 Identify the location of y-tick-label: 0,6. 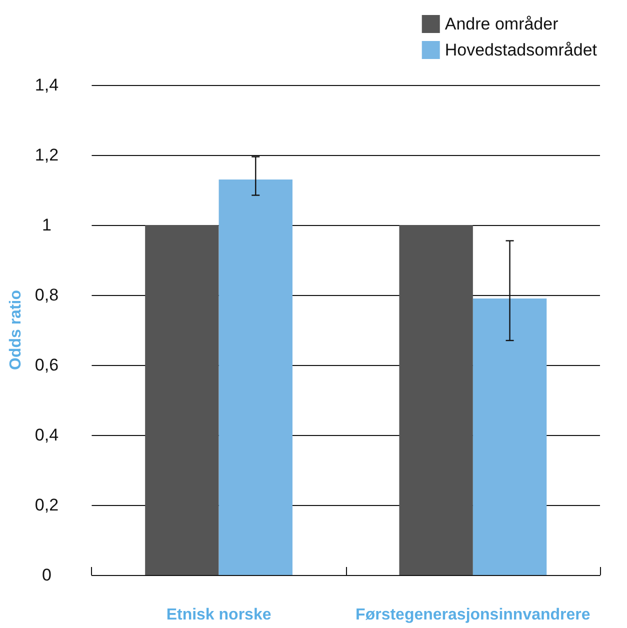
(46, 365).